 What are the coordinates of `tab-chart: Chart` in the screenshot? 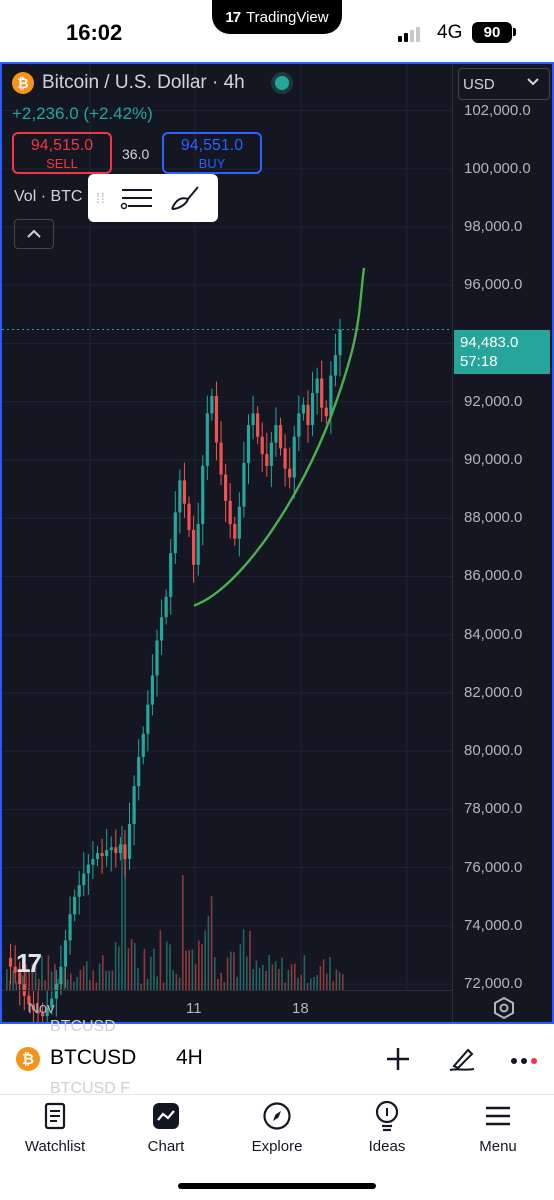 It's located at (166, 1127).